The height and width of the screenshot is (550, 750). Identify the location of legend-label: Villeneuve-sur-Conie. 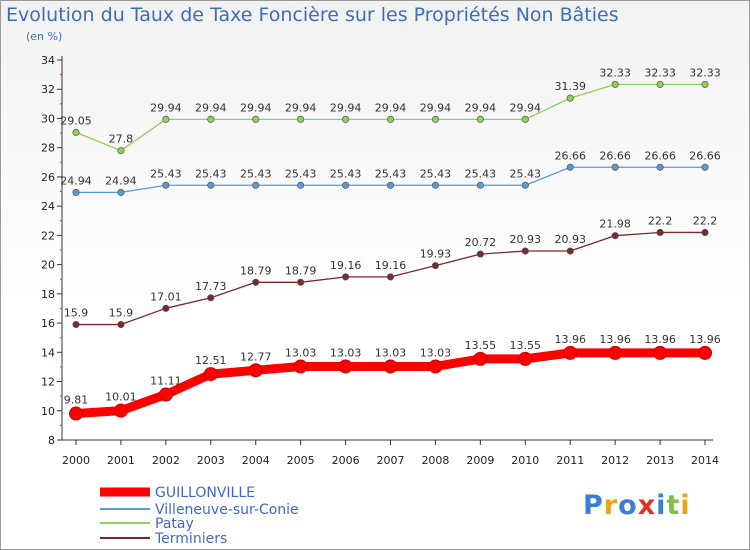
(227, 510).